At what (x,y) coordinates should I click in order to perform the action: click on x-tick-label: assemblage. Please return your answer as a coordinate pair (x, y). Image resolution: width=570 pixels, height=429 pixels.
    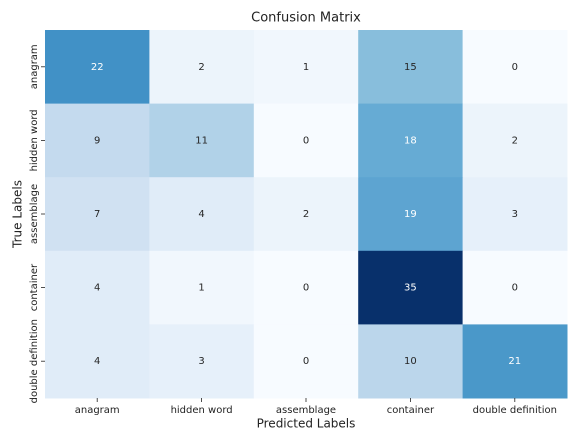
    Looking at the image, I should click on (306, 410).